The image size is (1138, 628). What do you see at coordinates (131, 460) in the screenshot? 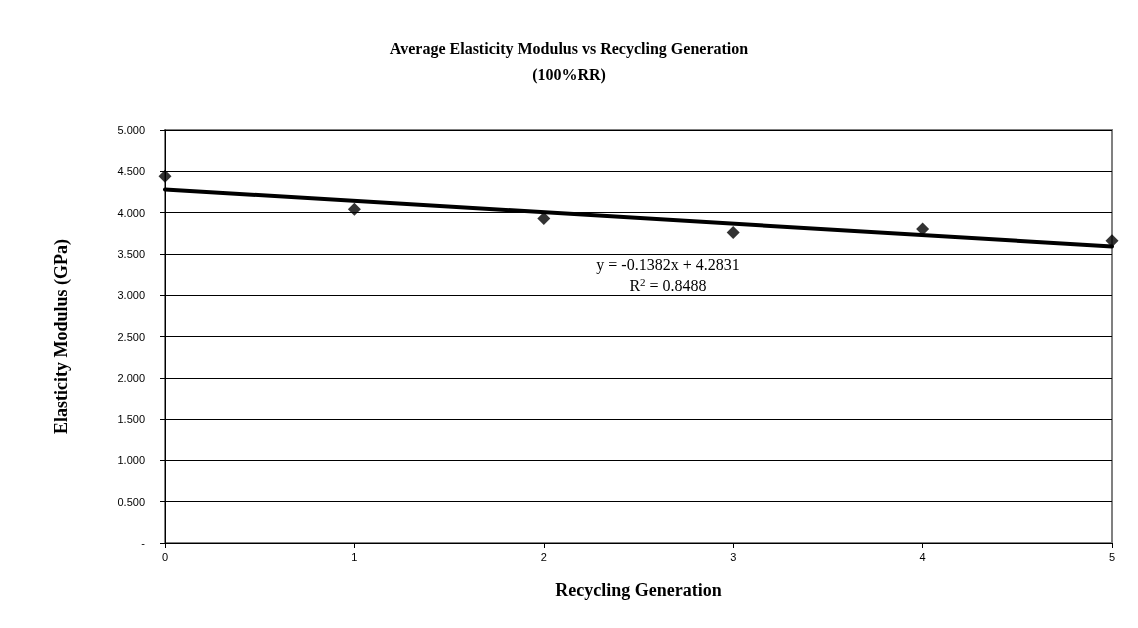
I see `y-tick-label: 1.000` at bounding box center [131, 460].